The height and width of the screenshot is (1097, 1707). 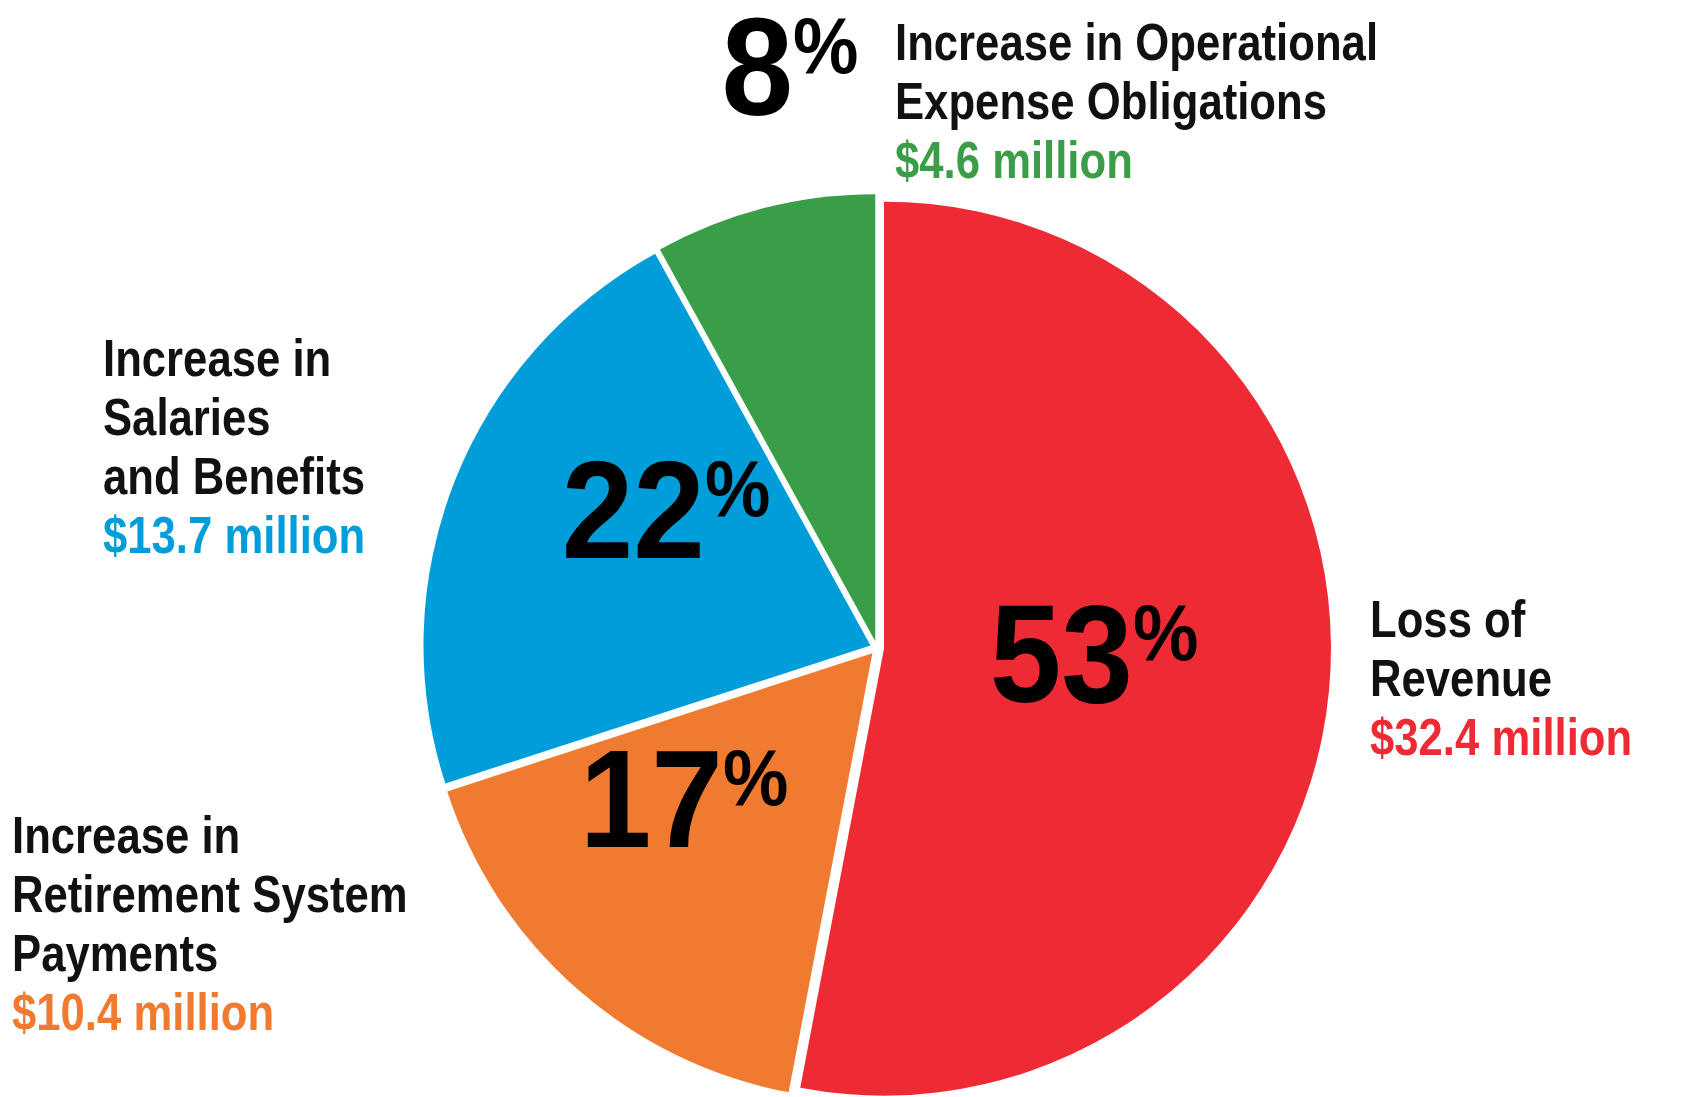 I want to click on data-label: 8%, so click(x=790, y=73).